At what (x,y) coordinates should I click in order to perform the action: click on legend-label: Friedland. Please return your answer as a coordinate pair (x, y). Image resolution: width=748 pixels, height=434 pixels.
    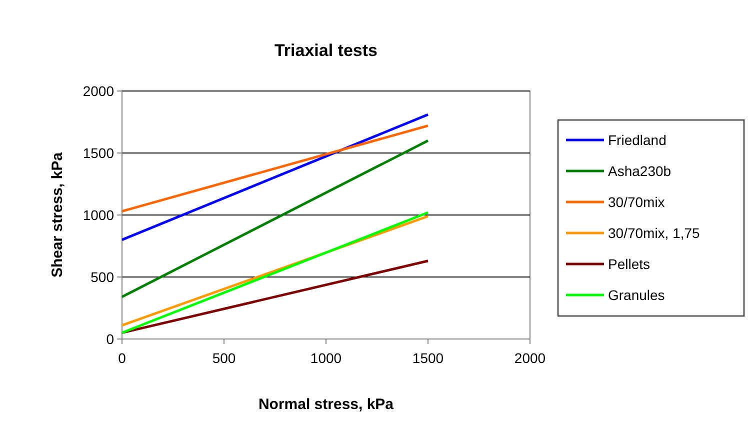
    Looking at the image, I should click on (637, 140).